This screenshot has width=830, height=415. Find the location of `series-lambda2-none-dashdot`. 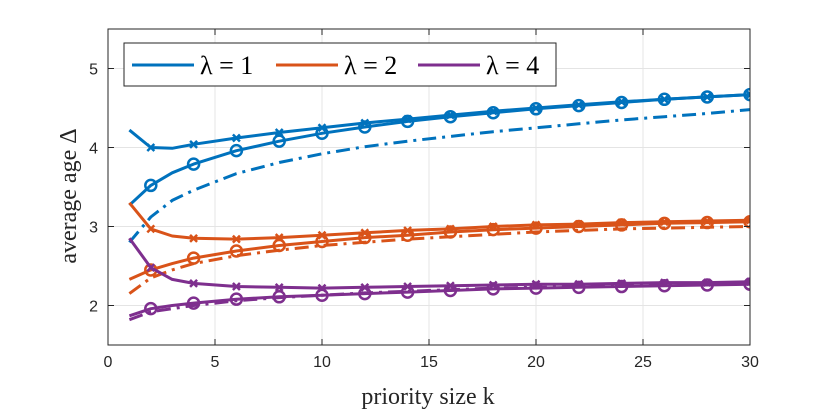

series-lambda2-none-dashdot is located at coordinates (439, 260).